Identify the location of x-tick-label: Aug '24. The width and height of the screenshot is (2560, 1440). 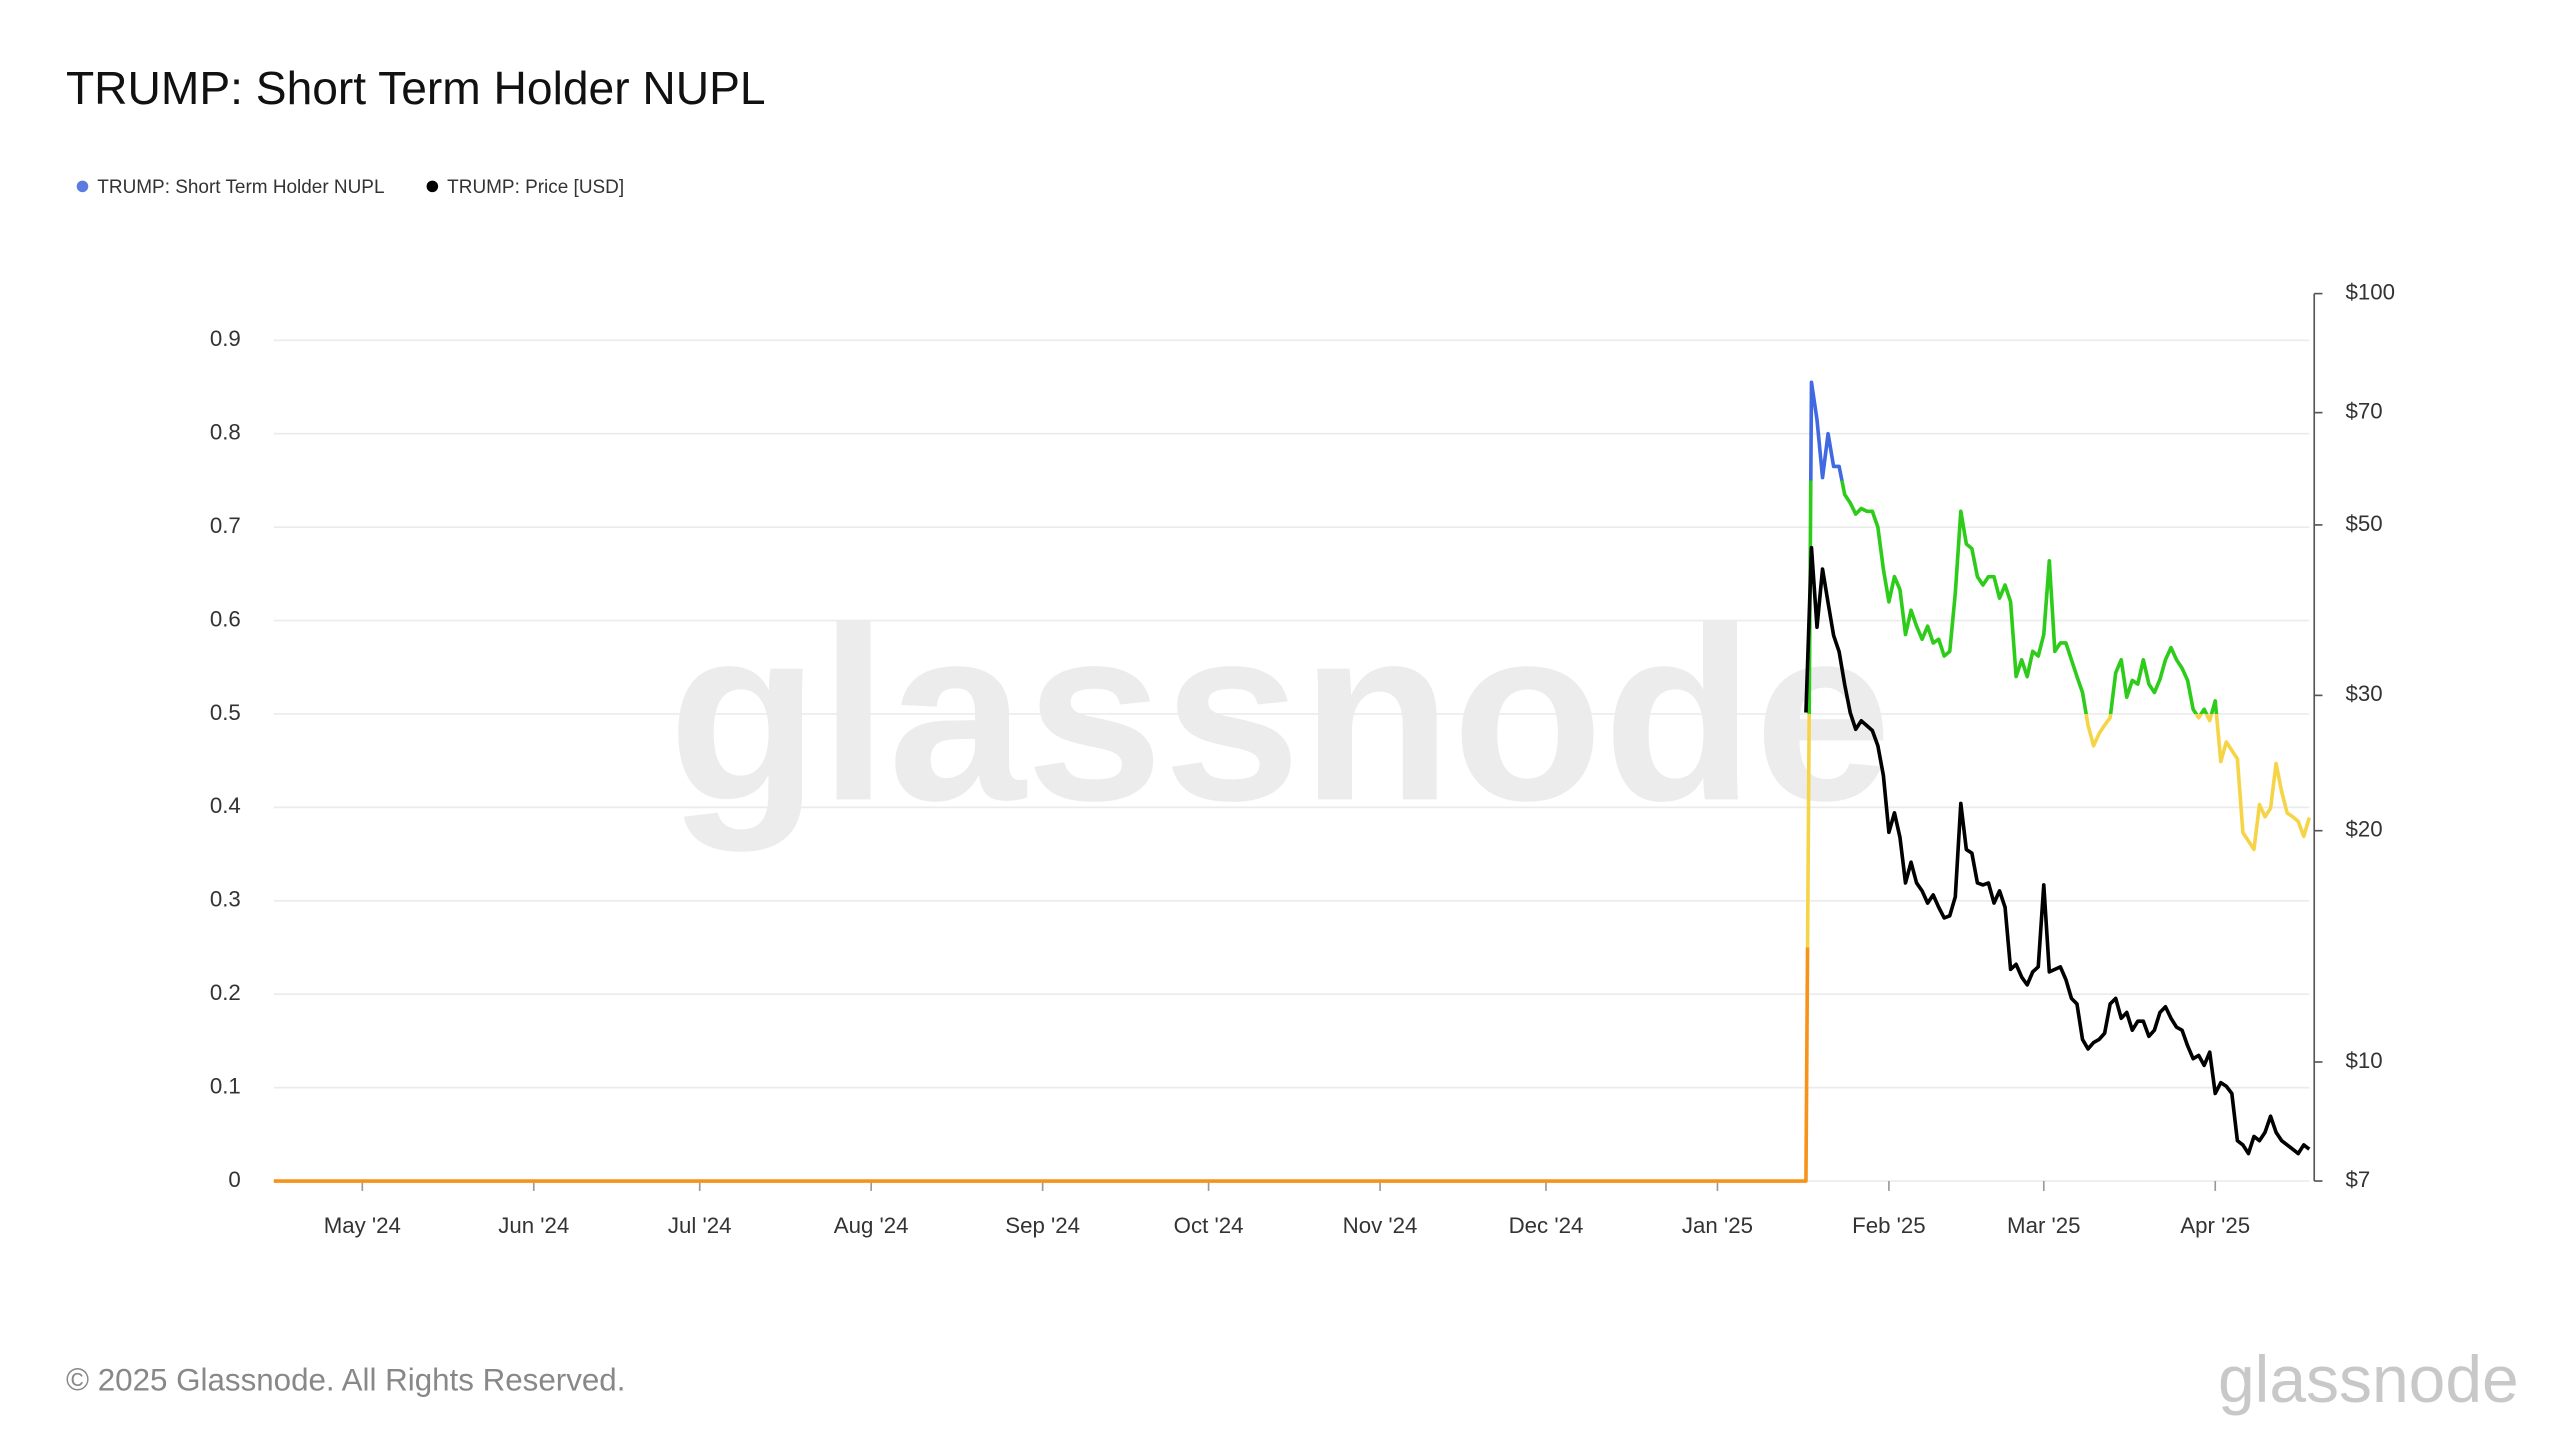
(871, 1225).